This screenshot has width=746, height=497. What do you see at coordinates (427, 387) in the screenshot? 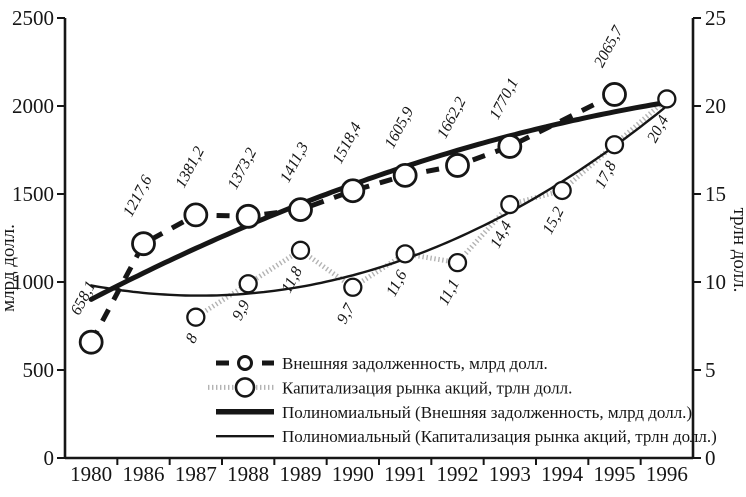
I see `legend-label: Капитализация рынка акций, трлн долл.` at bounding box center [427, 387].